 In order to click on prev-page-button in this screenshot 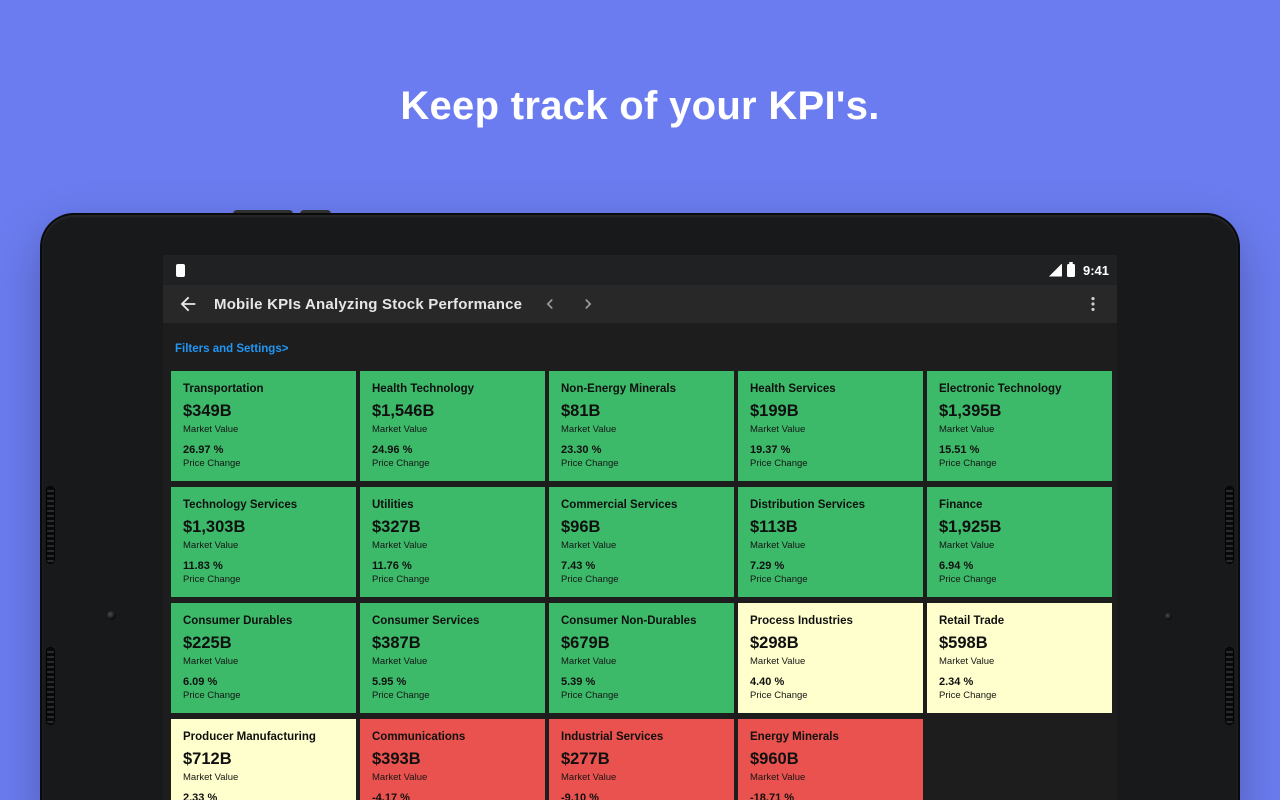, I will do `click(550, 304)`.